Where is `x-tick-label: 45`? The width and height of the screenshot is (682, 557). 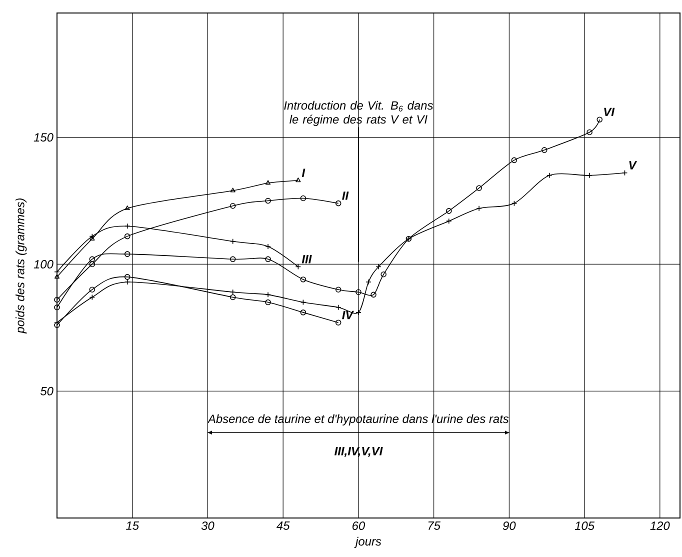 x-tick-label: 45 is located at coordinates (283, 526).